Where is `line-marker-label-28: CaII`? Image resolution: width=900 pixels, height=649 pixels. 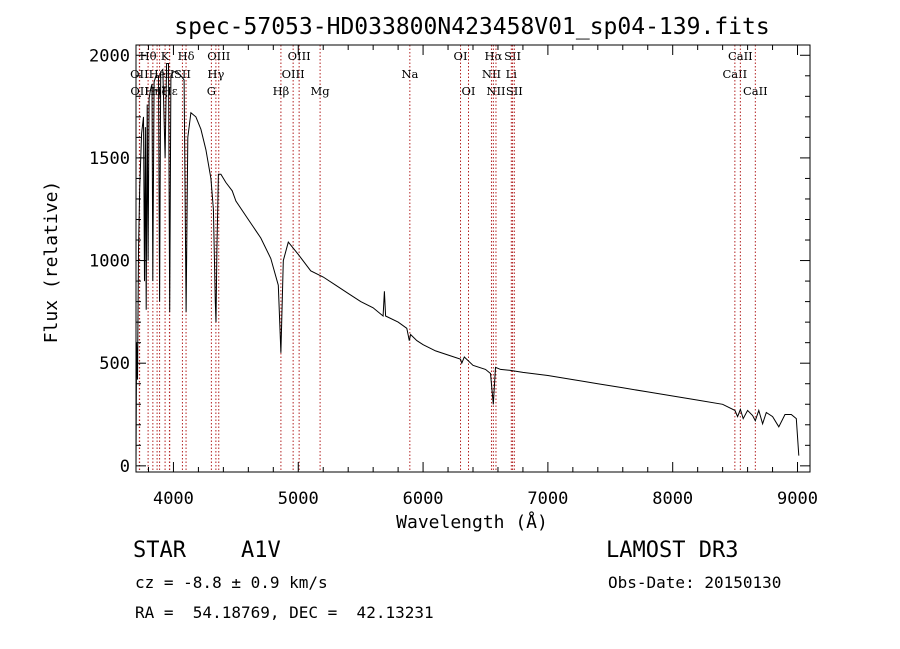
line-marker-label-28: CaII is located at coordinates (740, 56).